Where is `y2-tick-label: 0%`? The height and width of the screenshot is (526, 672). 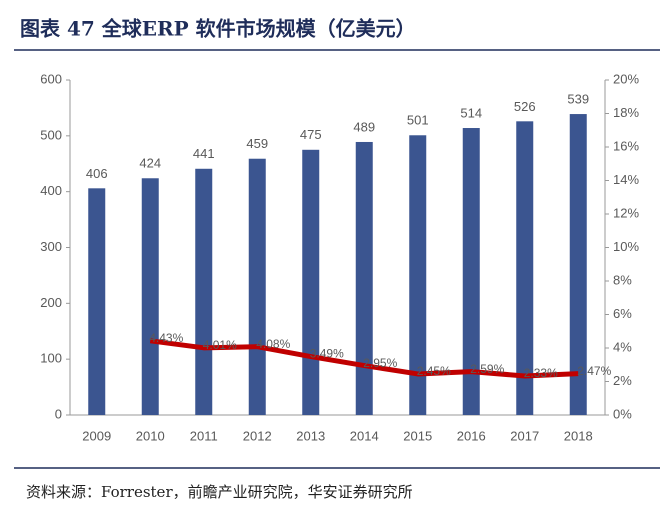 y2-tick-label: 0% is located at coordinates (622, 413).